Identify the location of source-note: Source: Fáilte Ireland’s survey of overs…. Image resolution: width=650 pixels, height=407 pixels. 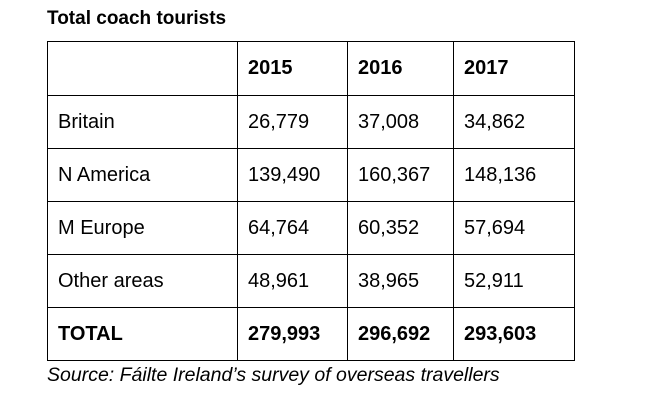
(273, 375).